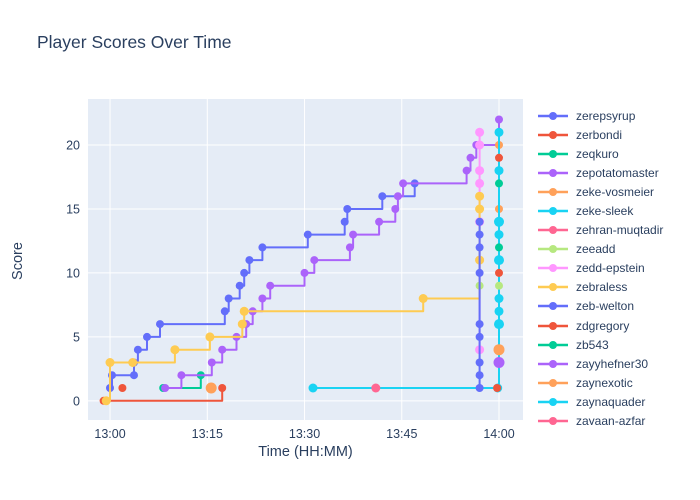 This screenshot has width=700, height=500. What do you see at coordinates (592, 344) in the screenshot?
I see `legend-label: zb543` at bounding box center [592, 344].